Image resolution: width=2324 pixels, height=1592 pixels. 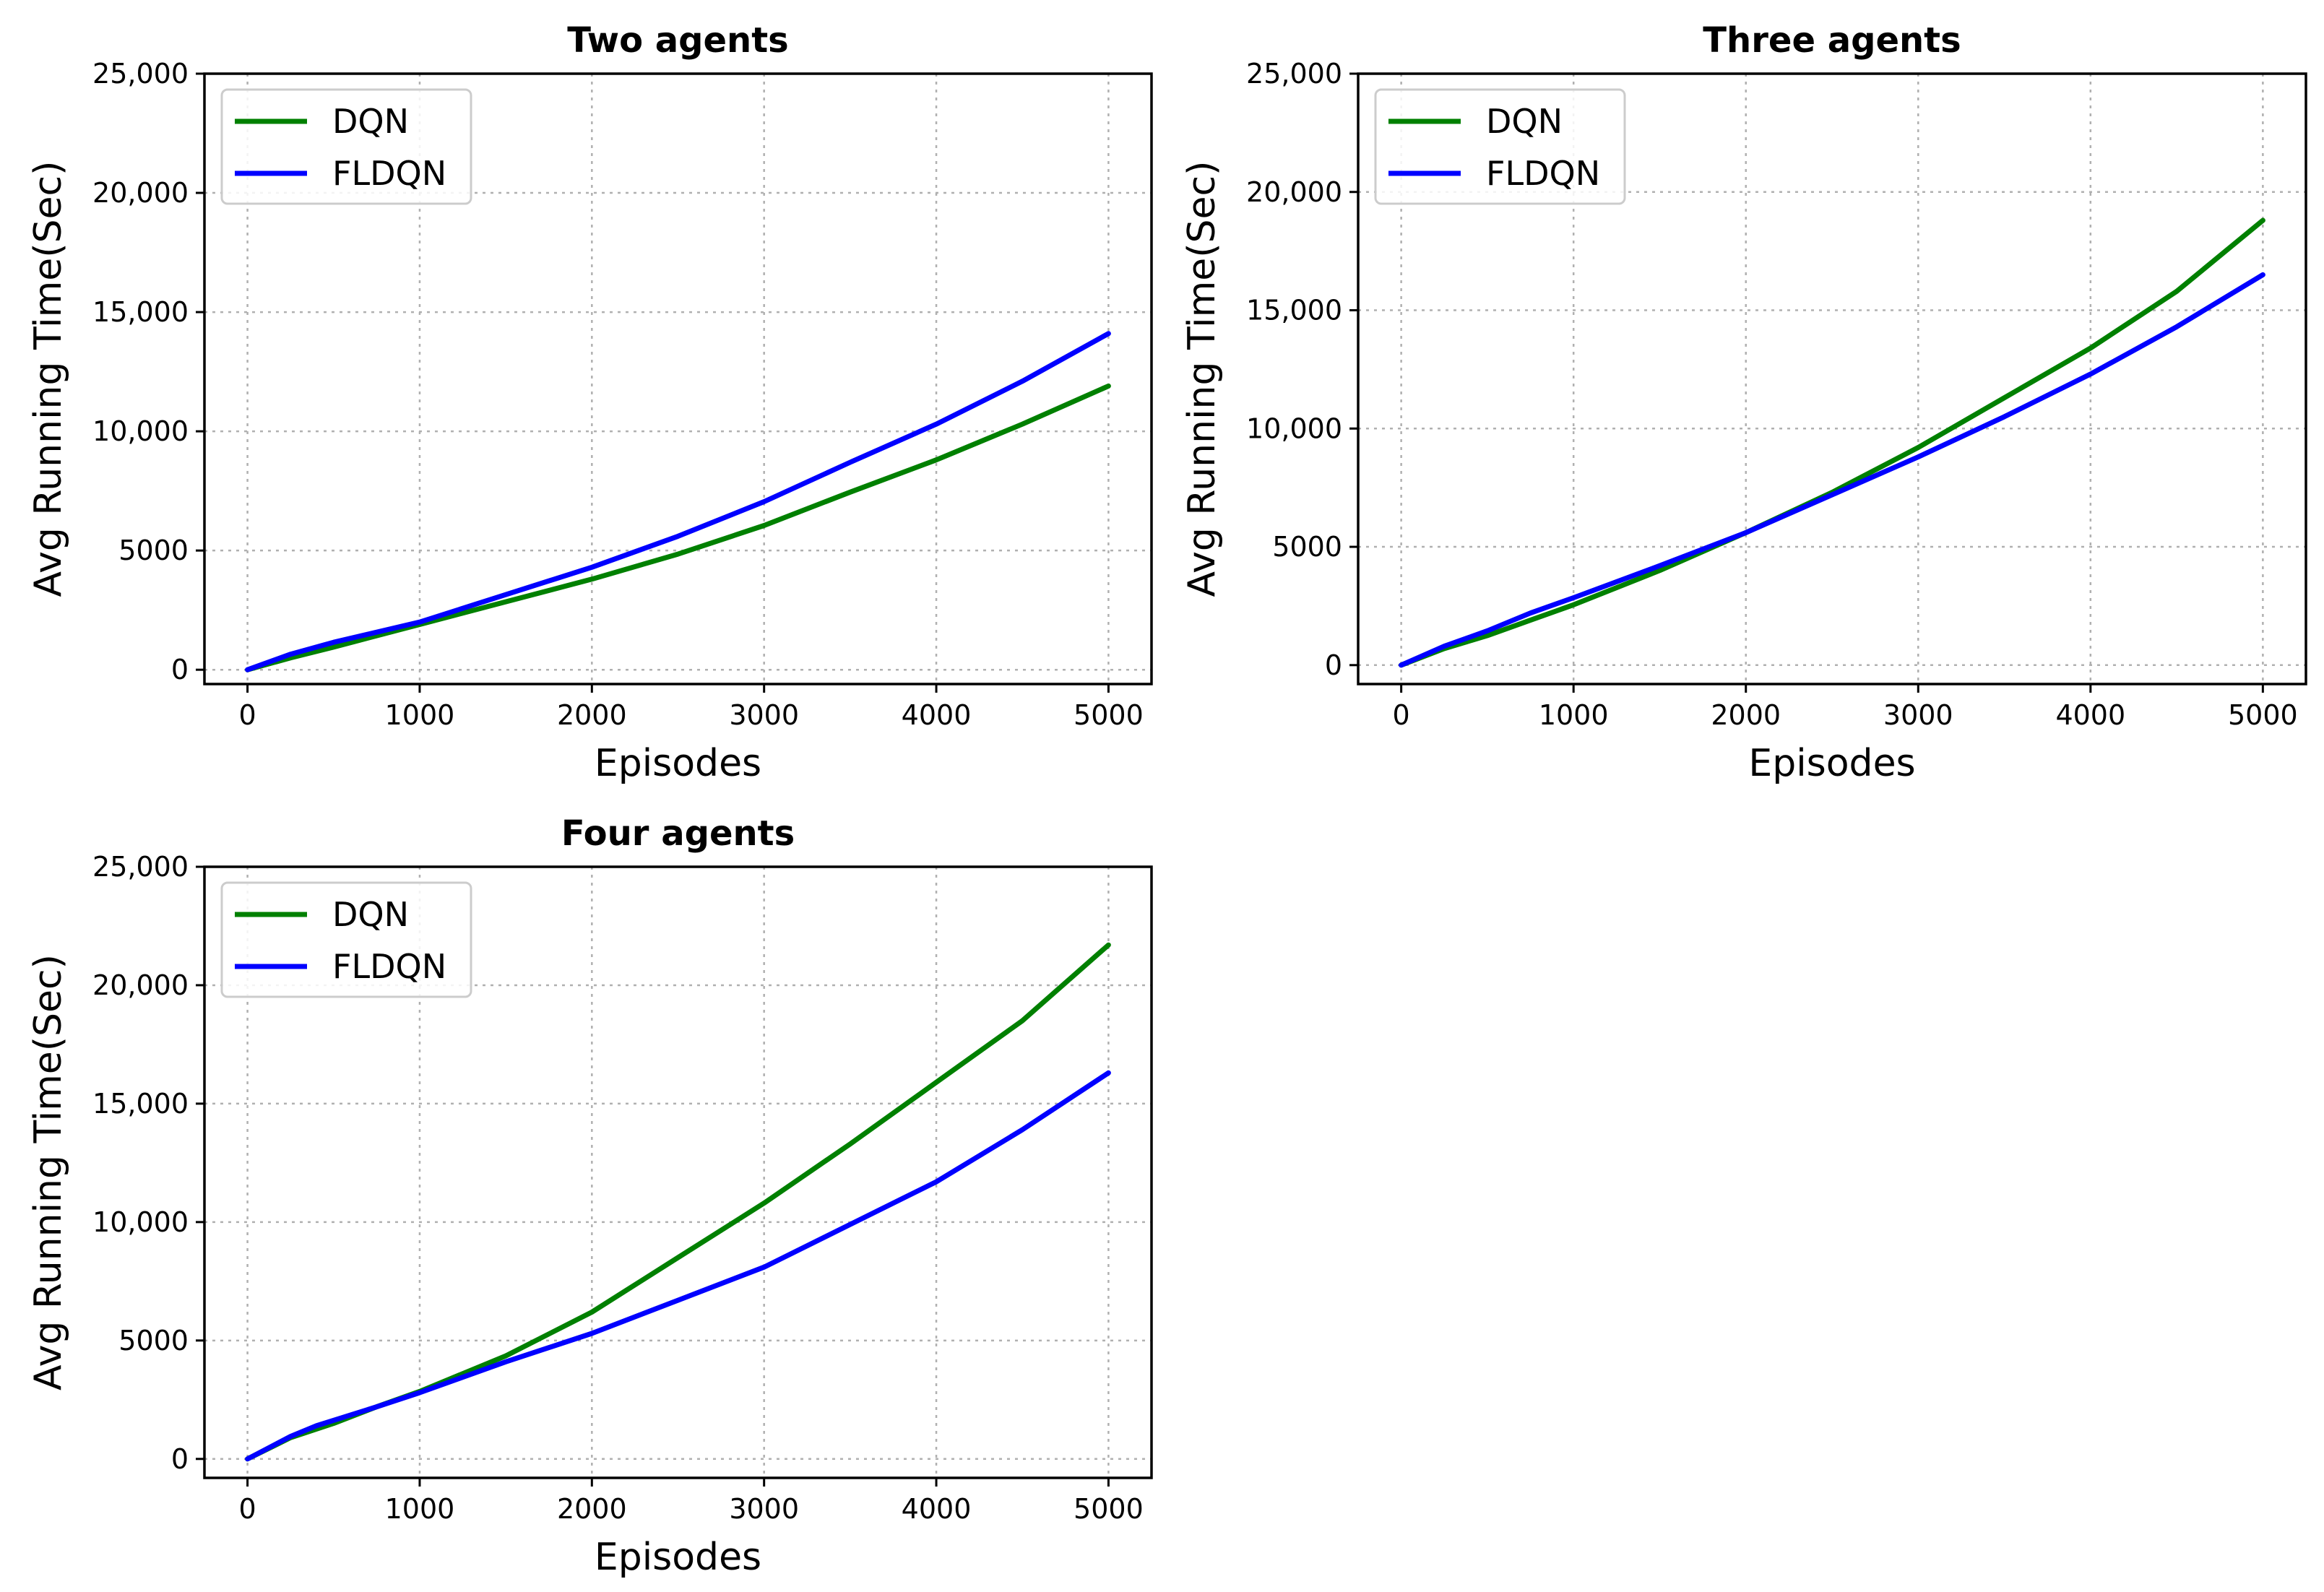 What do you see at coordinates (1832, 40) in the screenshot?
I see `chart-title: Three agents` at bounding box center [1832, 40].